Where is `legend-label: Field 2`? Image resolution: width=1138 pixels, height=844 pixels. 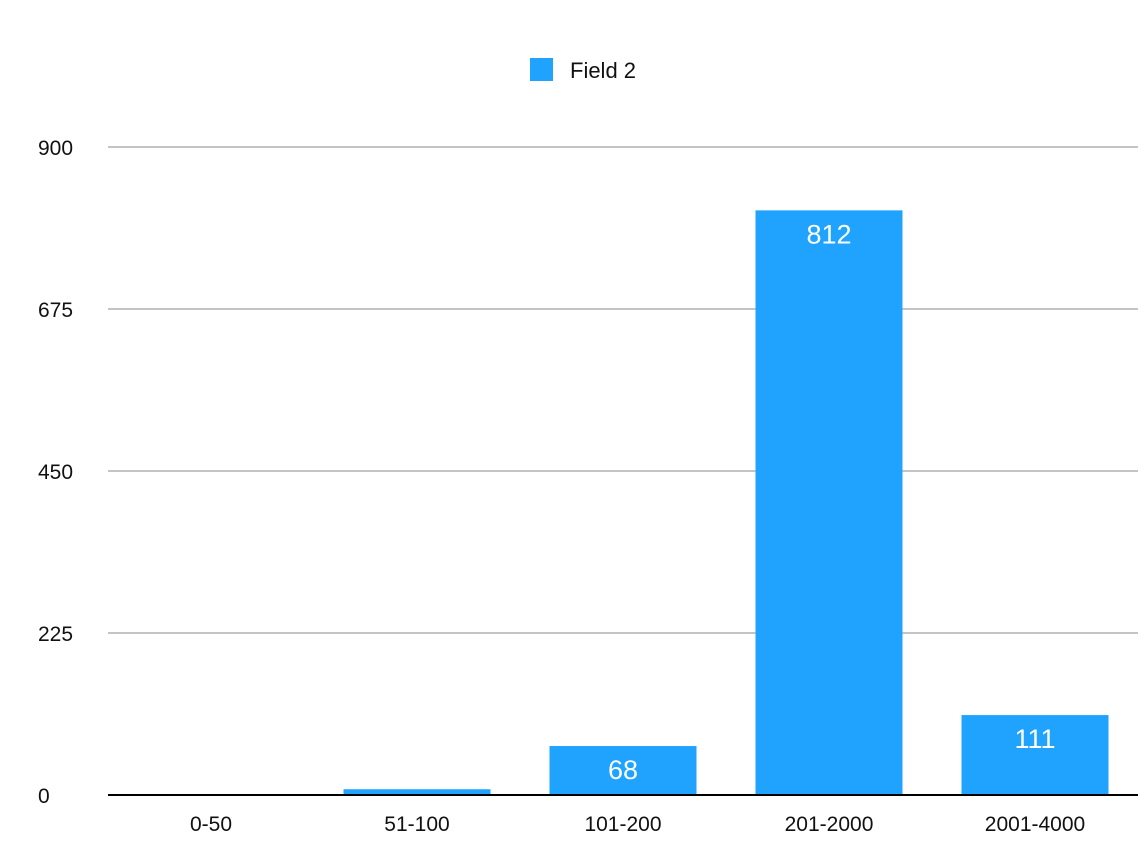 legend-label: Field 2 is located at coordinates (603, 70).